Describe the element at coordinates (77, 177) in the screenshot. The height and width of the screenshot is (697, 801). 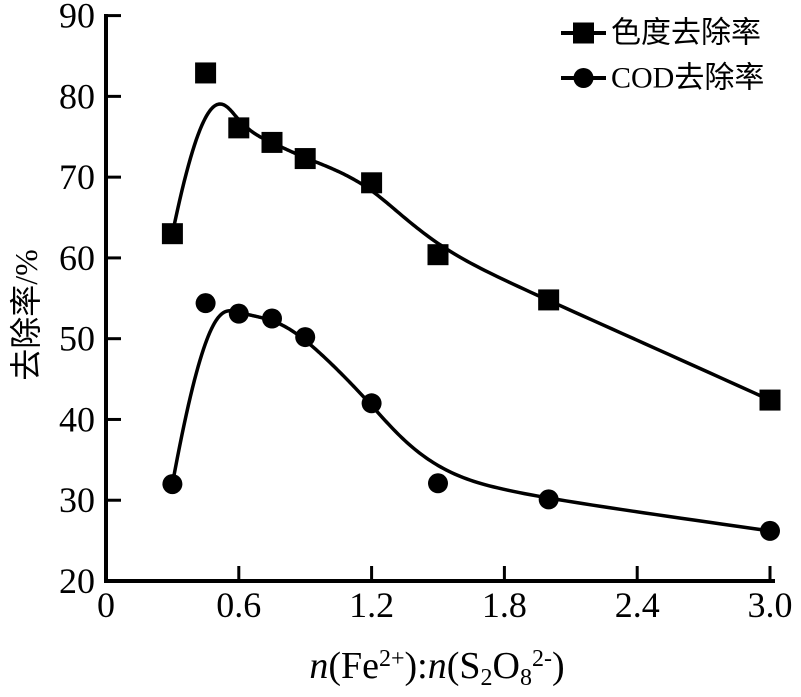
I see `y-tick-label: 70` at that location.